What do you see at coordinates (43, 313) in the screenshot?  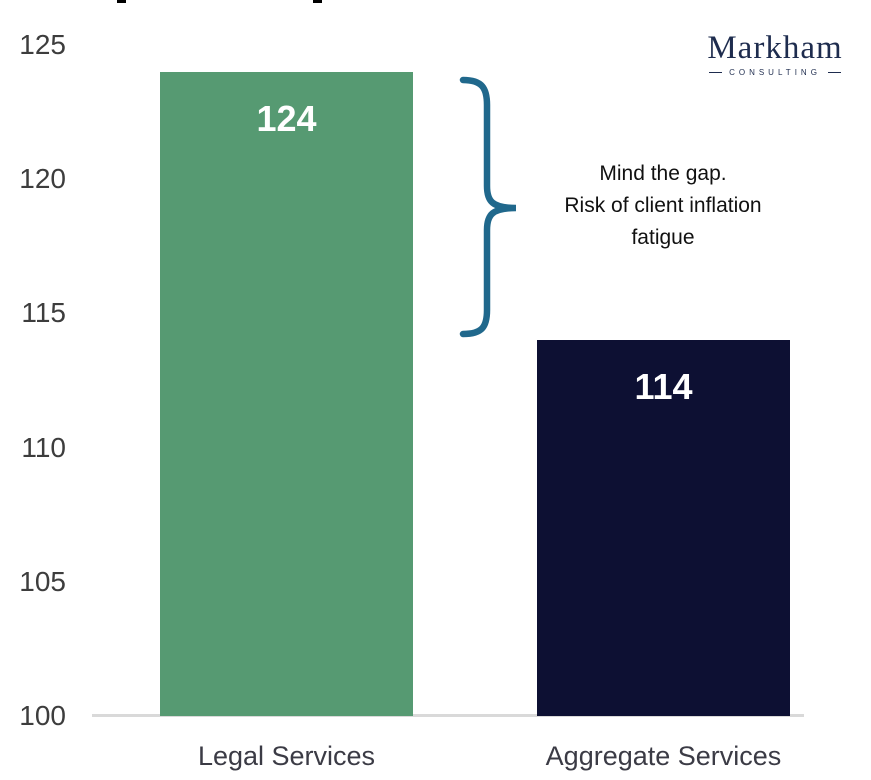 I see `y-tick-label: 115` at bounding box center [43, 313].